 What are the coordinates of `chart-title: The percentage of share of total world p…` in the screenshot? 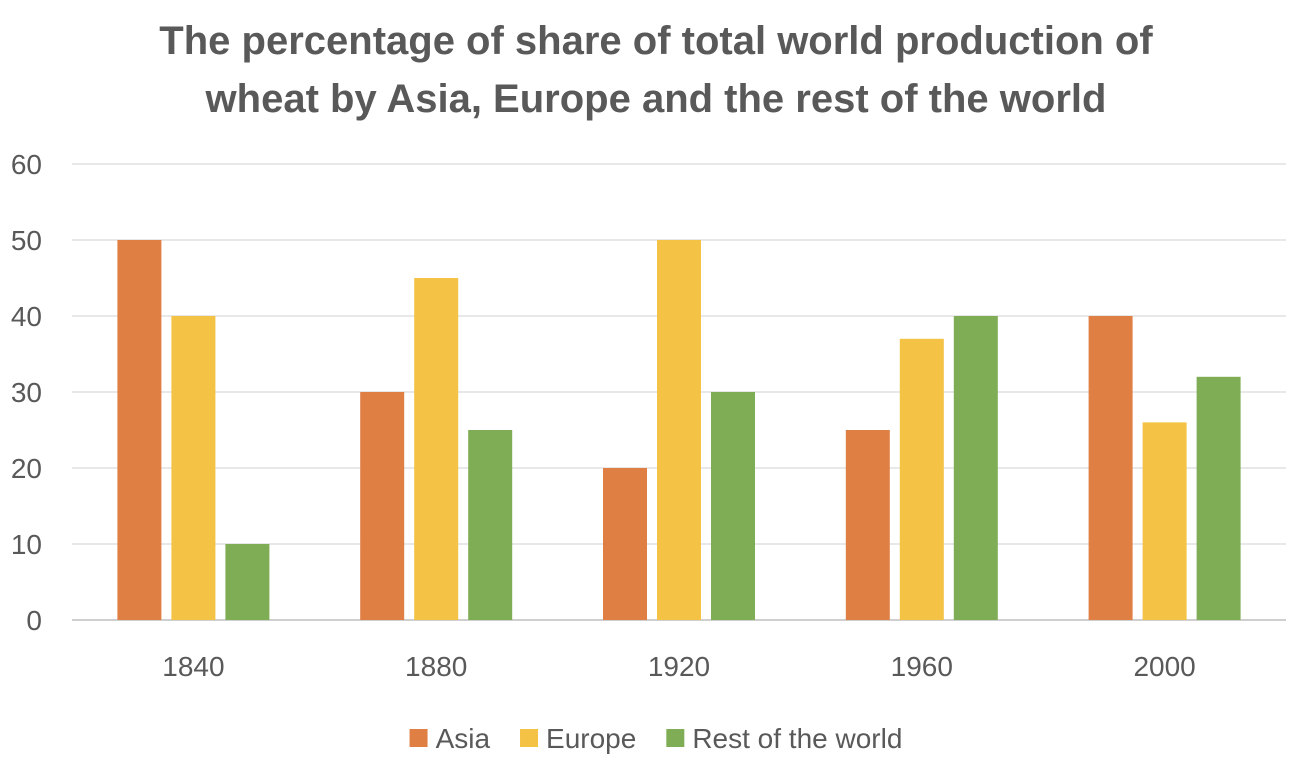 It's located at (656, 70).